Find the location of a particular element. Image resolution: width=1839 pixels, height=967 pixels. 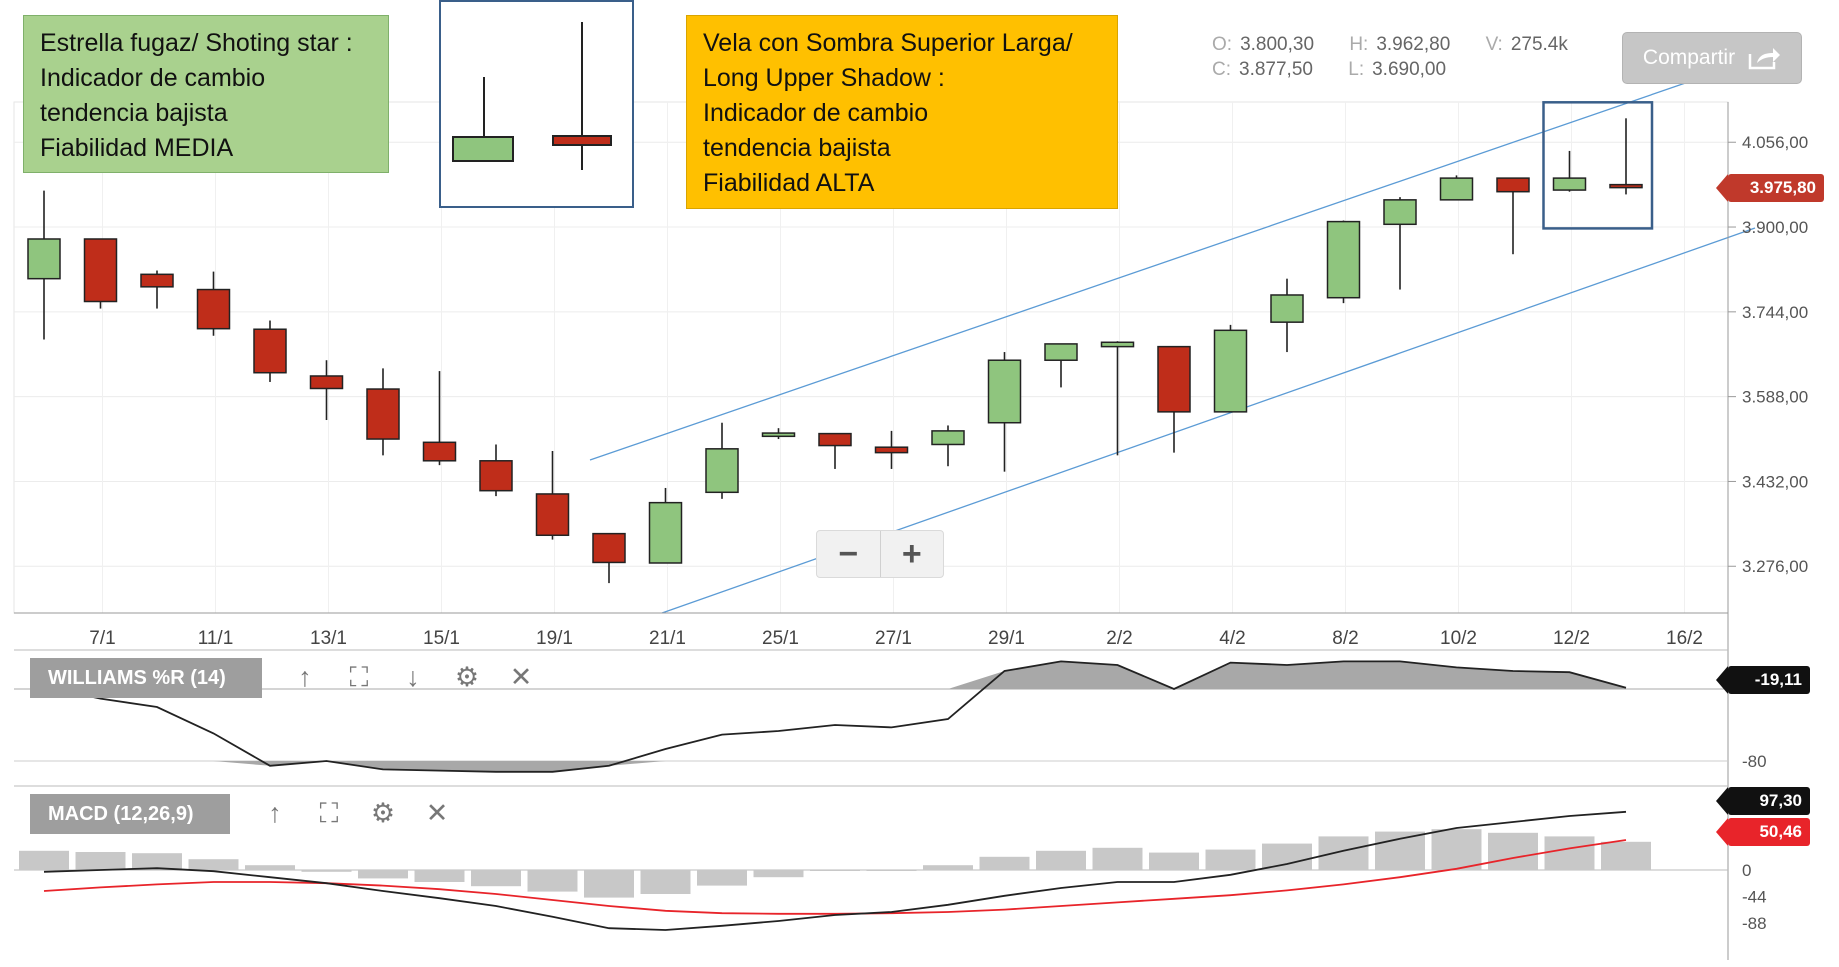

macd-line is located at coordinates (835, 870).